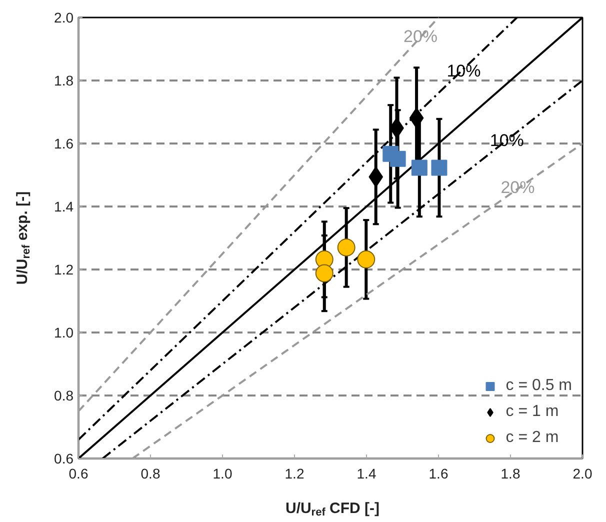 The image size is (606, 522). Describe the element at coordinates (510, 474) in the screenshot. I see `x-tick-label: 1.8` at that location.